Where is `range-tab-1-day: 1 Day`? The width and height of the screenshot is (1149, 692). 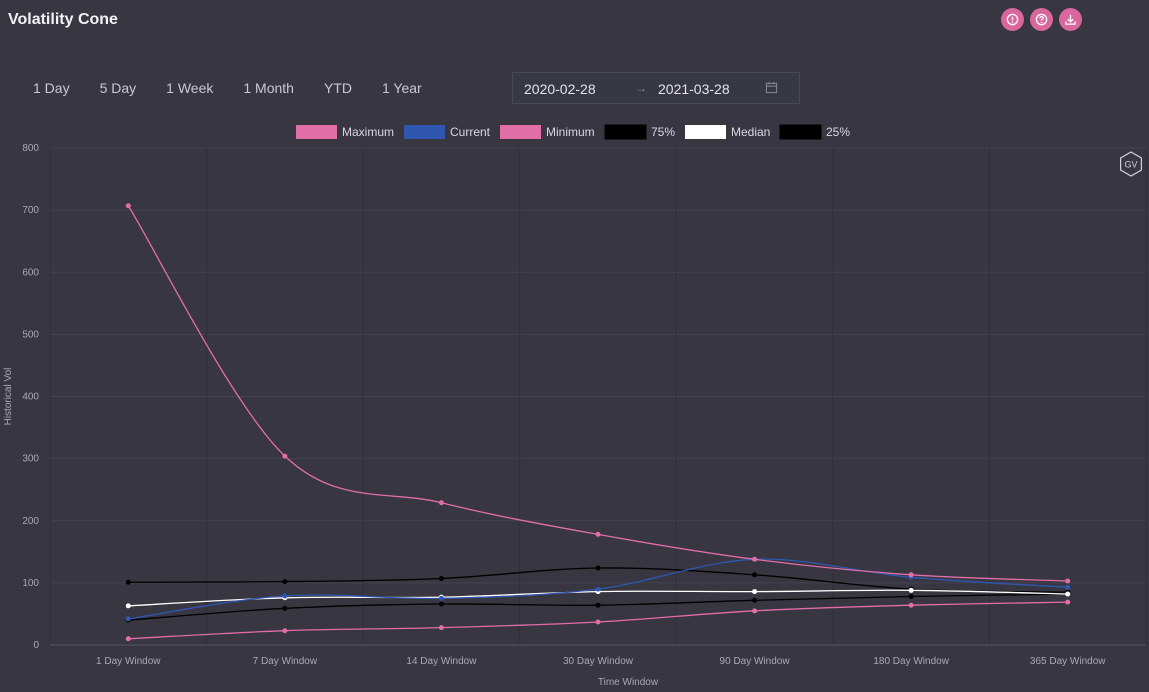 range-tab-1-day: 1 Day is located at coordinates (51, 88).